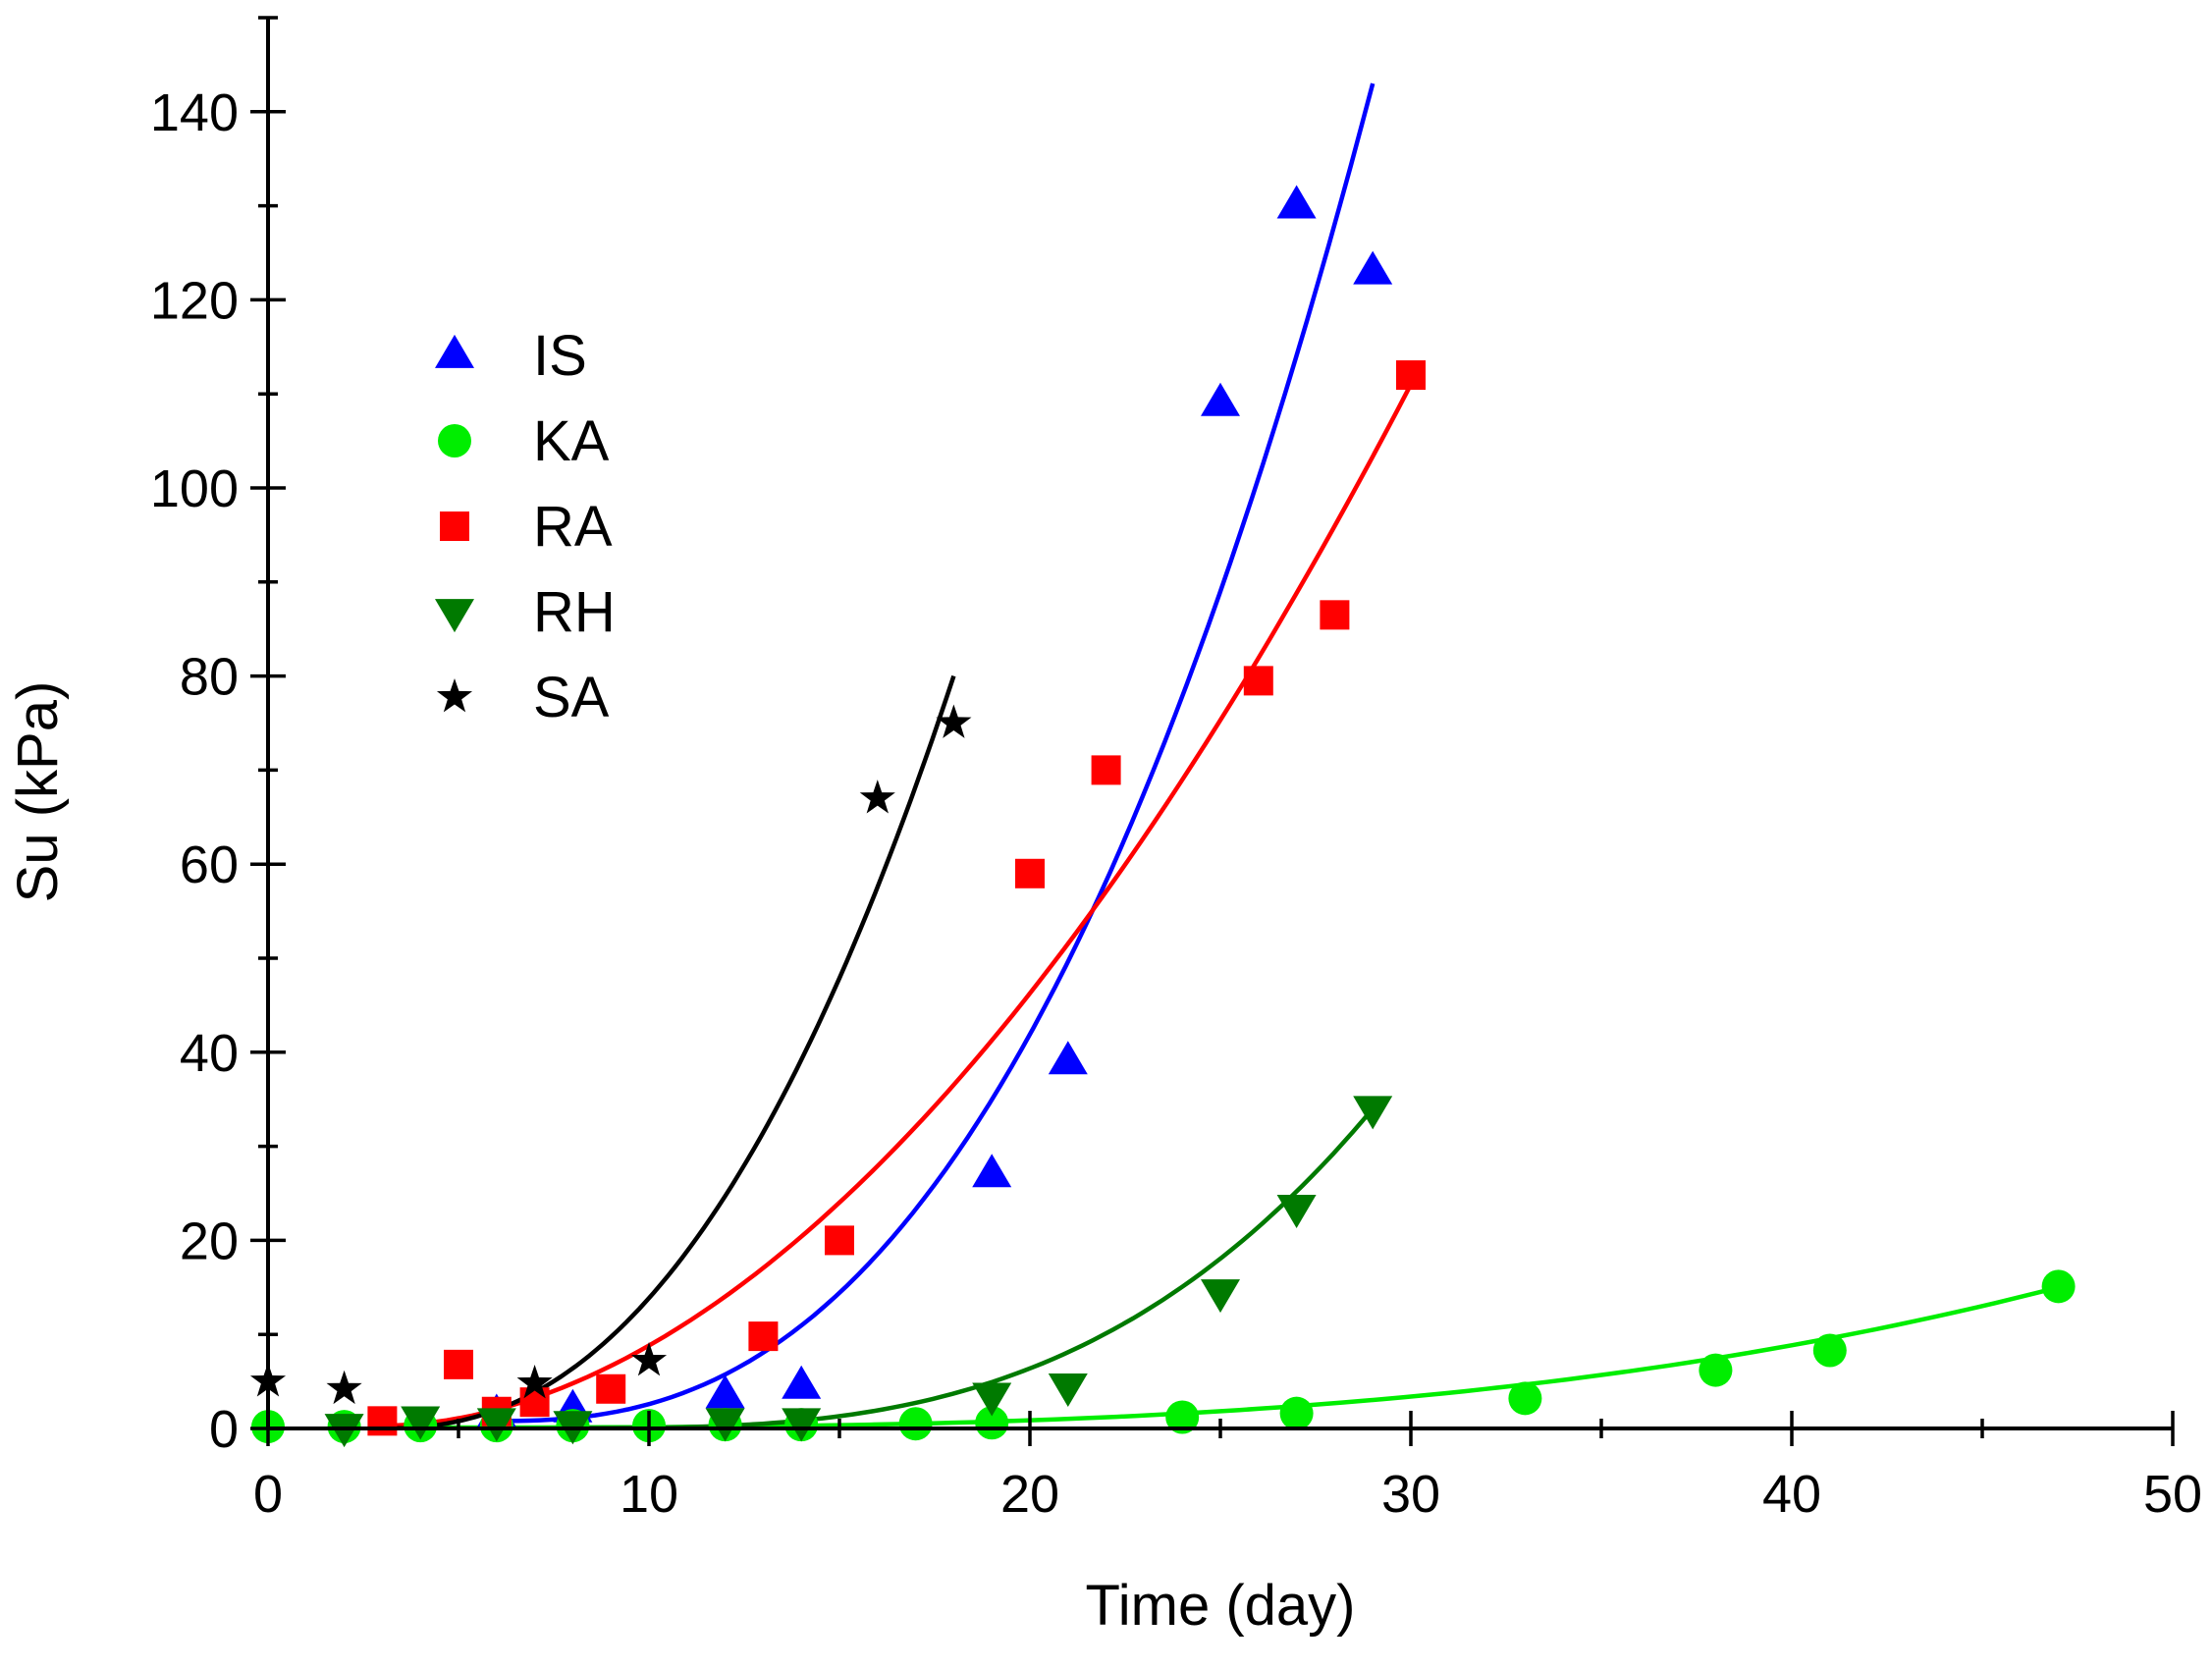 This screenshot has height=1669, width=2212. What do you see at coordinates (1029, 1494) in the screenshot?
I see `x-tick-label: 20` at bounding box center [1029, 1494].